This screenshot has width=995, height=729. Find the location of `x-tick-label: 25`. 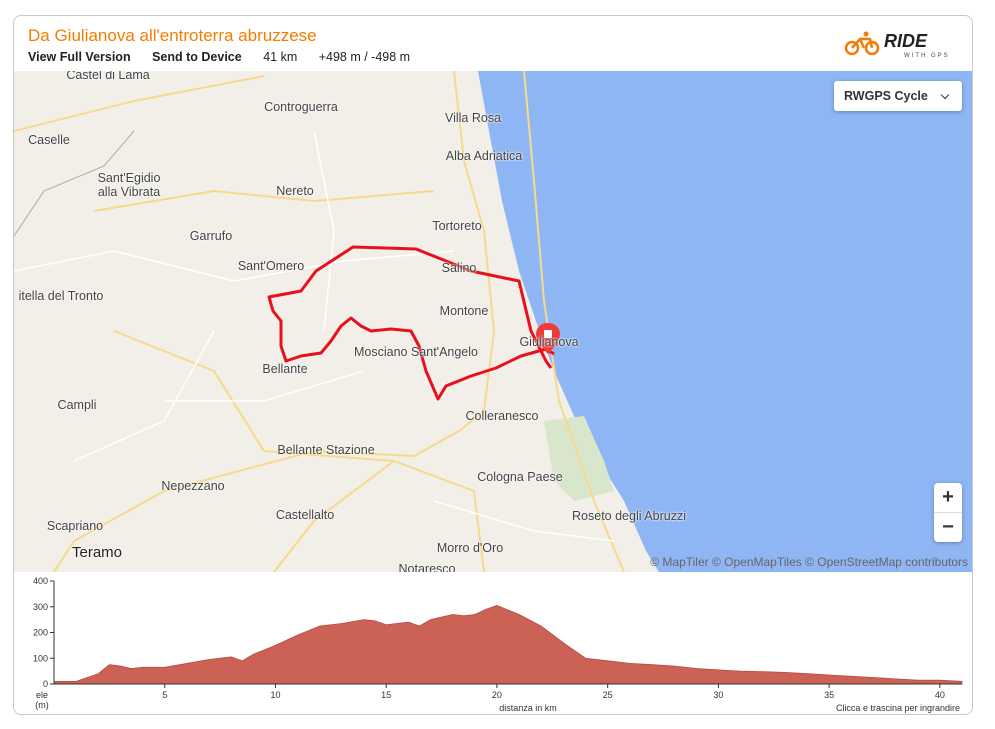

x-tick-label: 25 is located at coordinates (608, 695).